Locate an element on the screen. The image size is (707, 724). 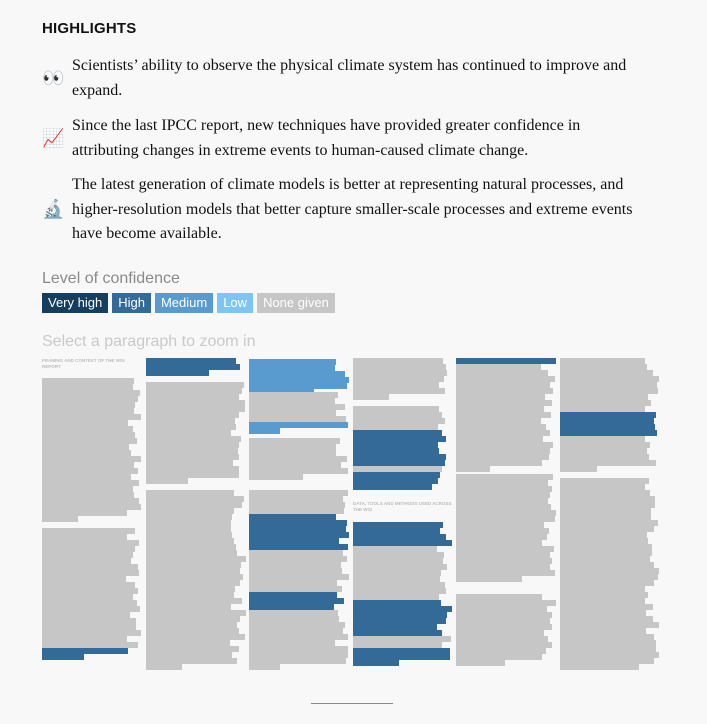
legend-very-high: Very high is located at coordinates (75, 303).